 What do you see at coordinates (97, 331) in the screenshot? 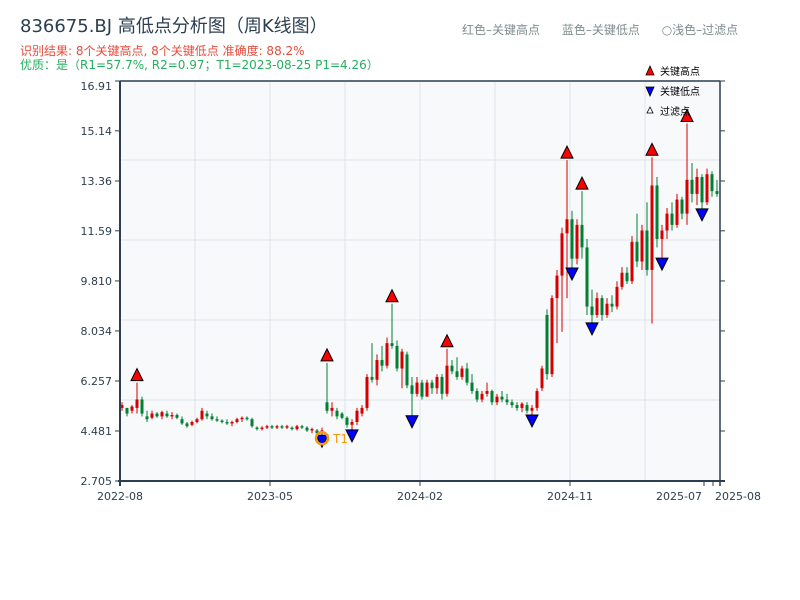
I see `y-tick-label: 8.034` at bounding box center [97, 331].